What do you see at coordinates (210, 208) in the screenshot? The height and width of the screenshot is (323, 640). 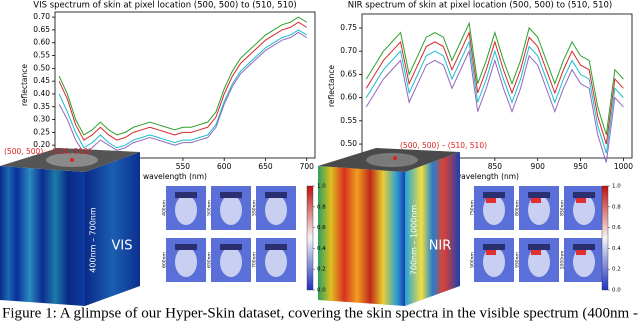 I see `thumbnail-label: 500nm` at bounding box center [210, 208].